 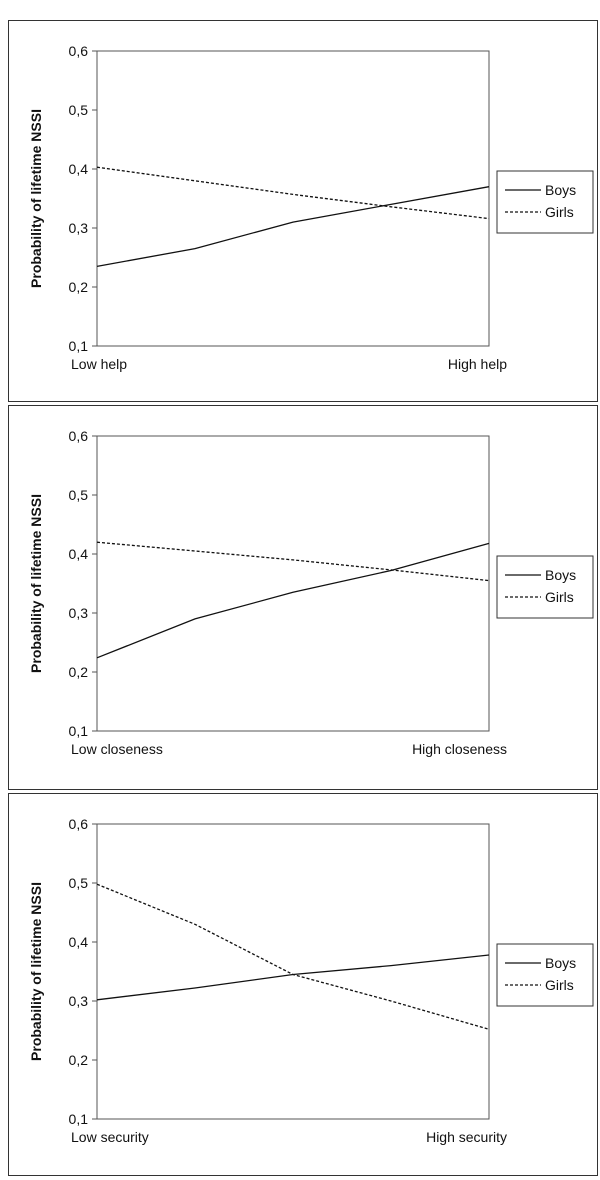 I want to click on x-tick-label: Low security, so click(x=110, y=1137).